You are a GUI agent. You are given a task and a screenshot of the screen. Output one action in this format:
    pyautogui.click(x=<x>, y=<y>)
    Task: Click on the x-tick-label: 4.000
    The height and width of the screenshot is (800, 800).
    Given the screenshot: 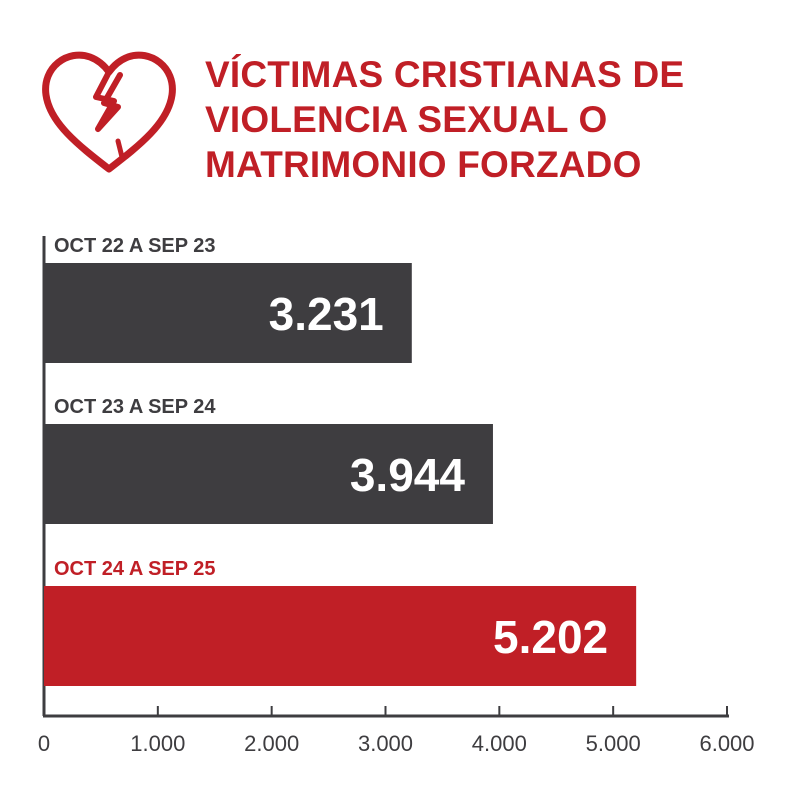 What is the action you would take?
    pyautogui.click(x=499, y=743)
    